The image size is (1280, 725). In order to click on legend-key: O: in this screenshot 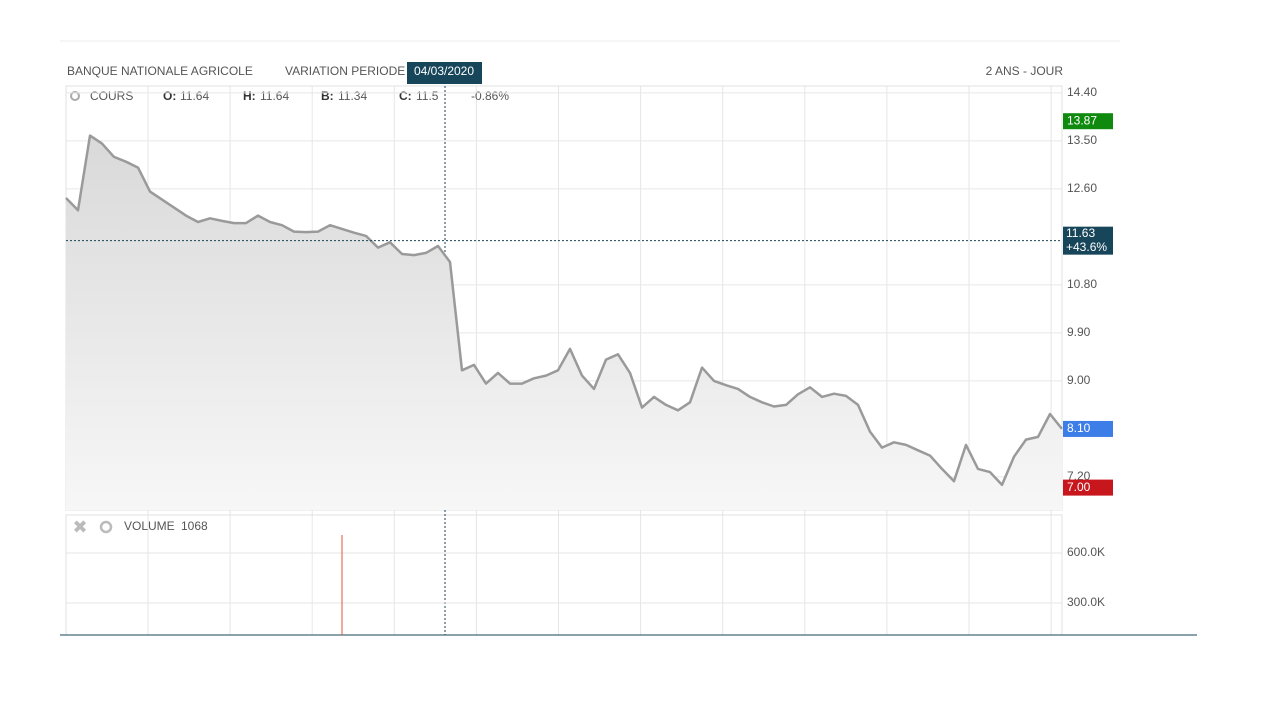, I will do `click(169, 96)`.